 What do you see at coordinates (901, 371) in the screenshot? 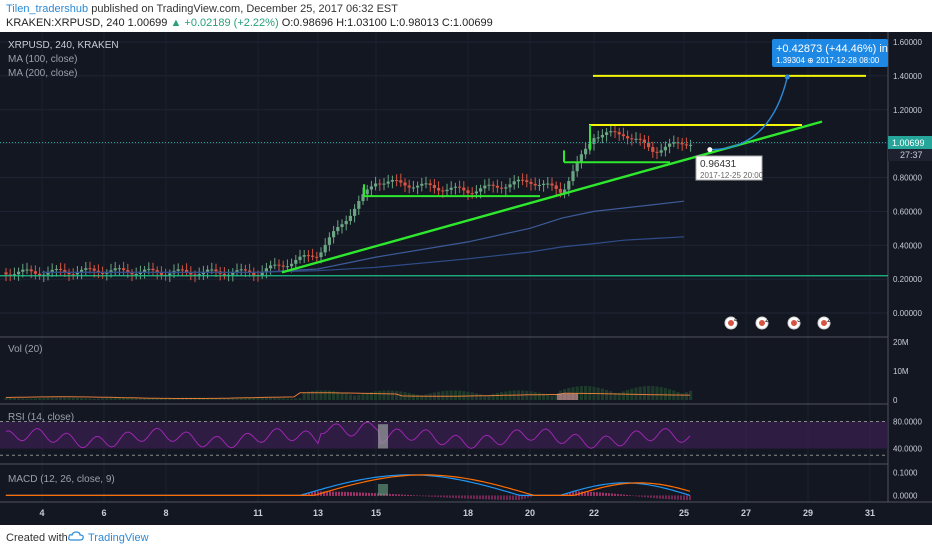
I see `vol-tick-label: 10M` at bounding box center [901, 371].